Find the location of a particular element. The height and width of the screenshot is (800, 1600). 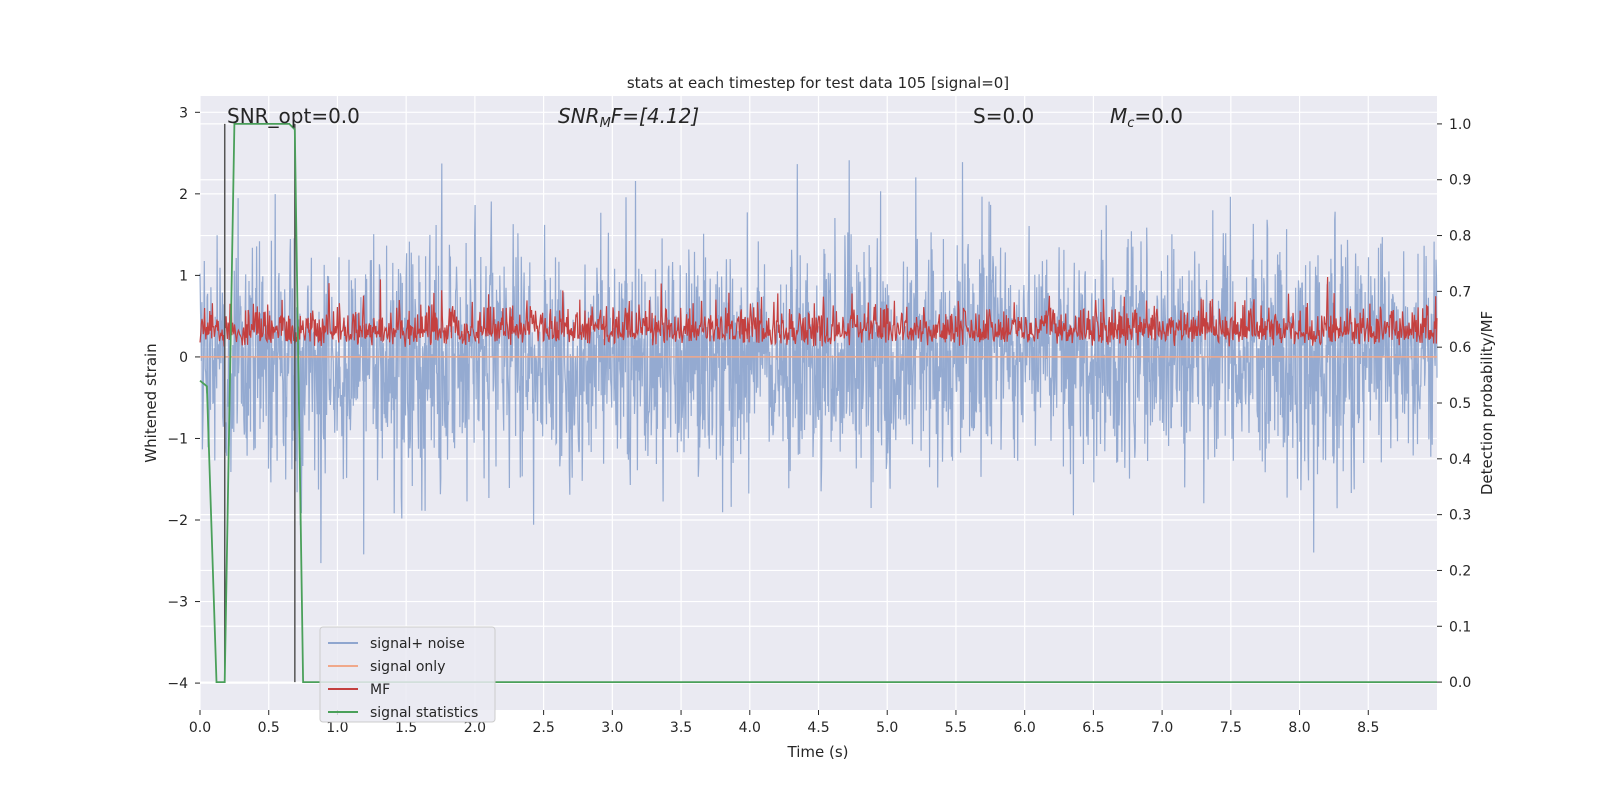

x-tick-label: 8.0 is located at coordinates (1299, 728).